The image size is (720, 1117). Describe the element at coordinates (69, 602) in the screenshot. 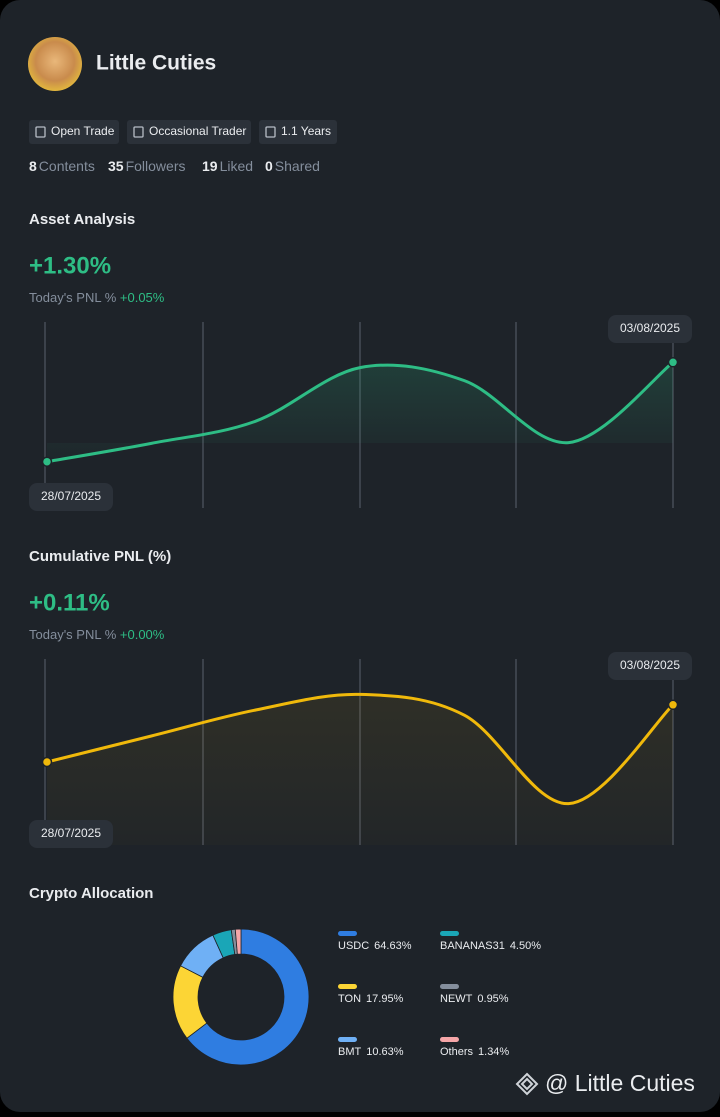

I see `big-value: +0.11%` at that location.